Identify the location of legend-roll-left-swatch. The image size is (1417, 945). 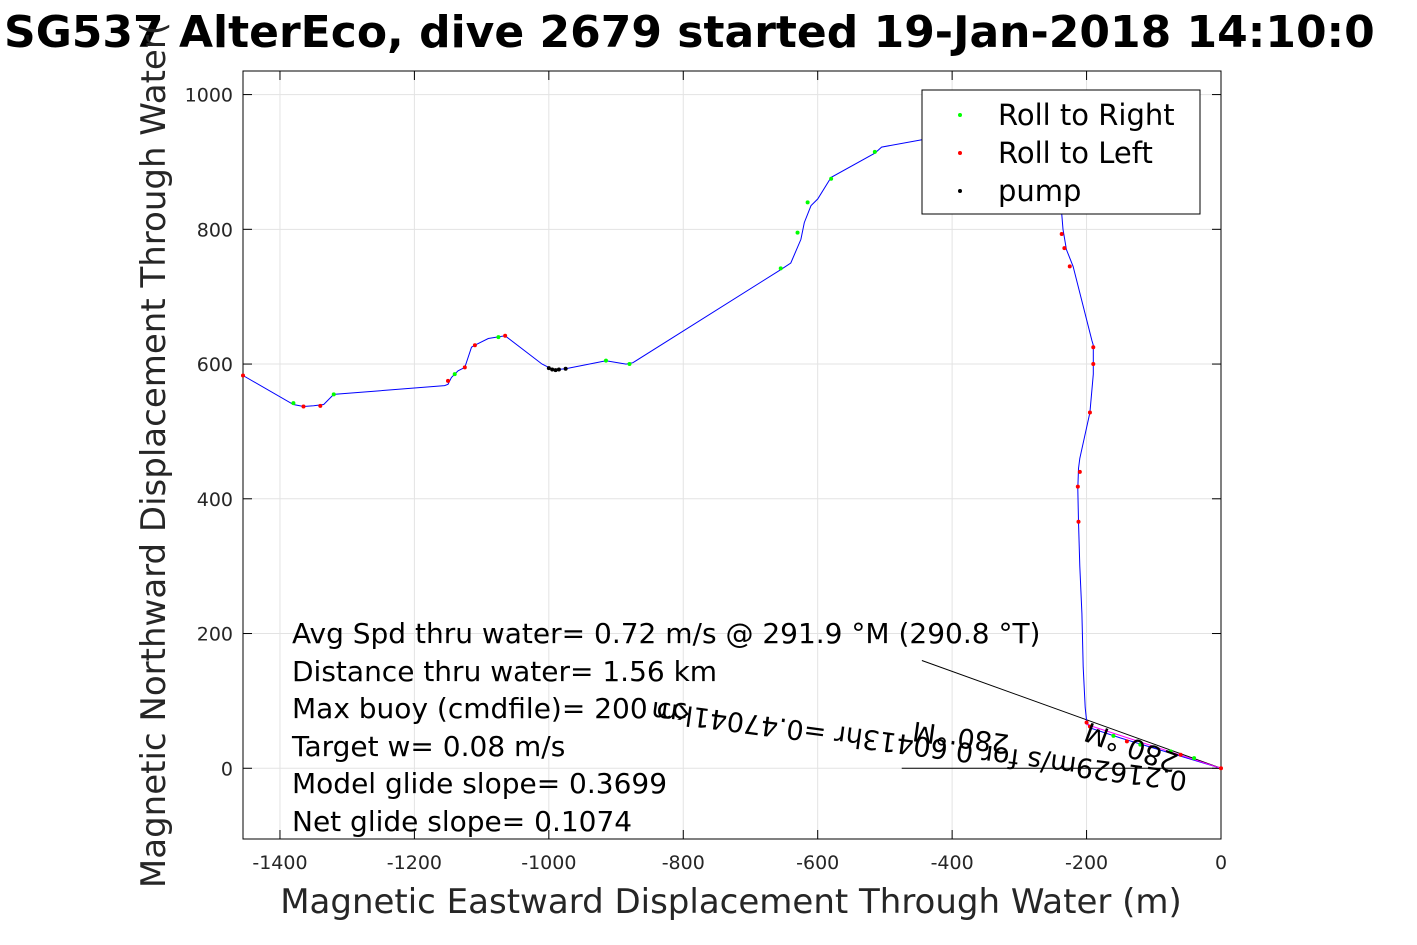
(960, 153).